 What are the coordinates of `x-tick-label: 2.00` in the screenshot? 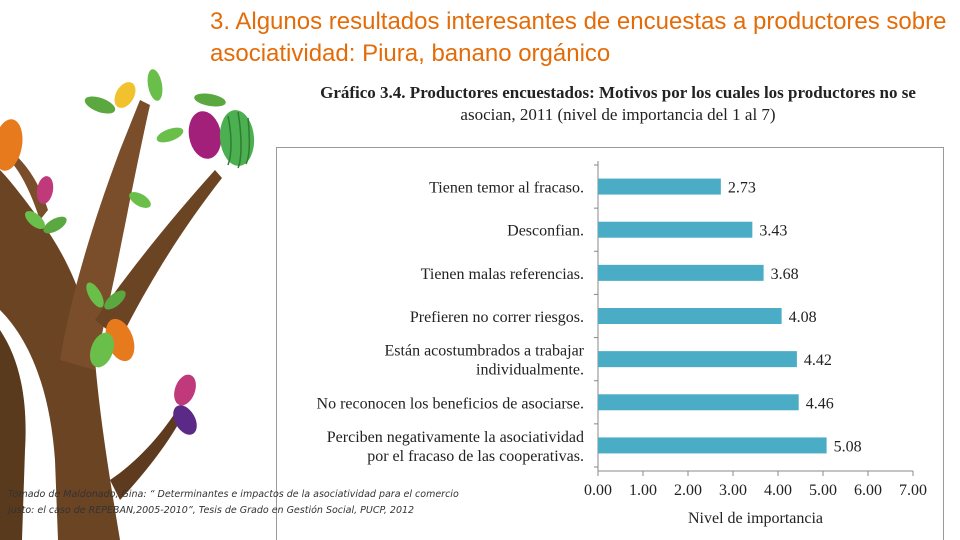 It's located at (688, 490).